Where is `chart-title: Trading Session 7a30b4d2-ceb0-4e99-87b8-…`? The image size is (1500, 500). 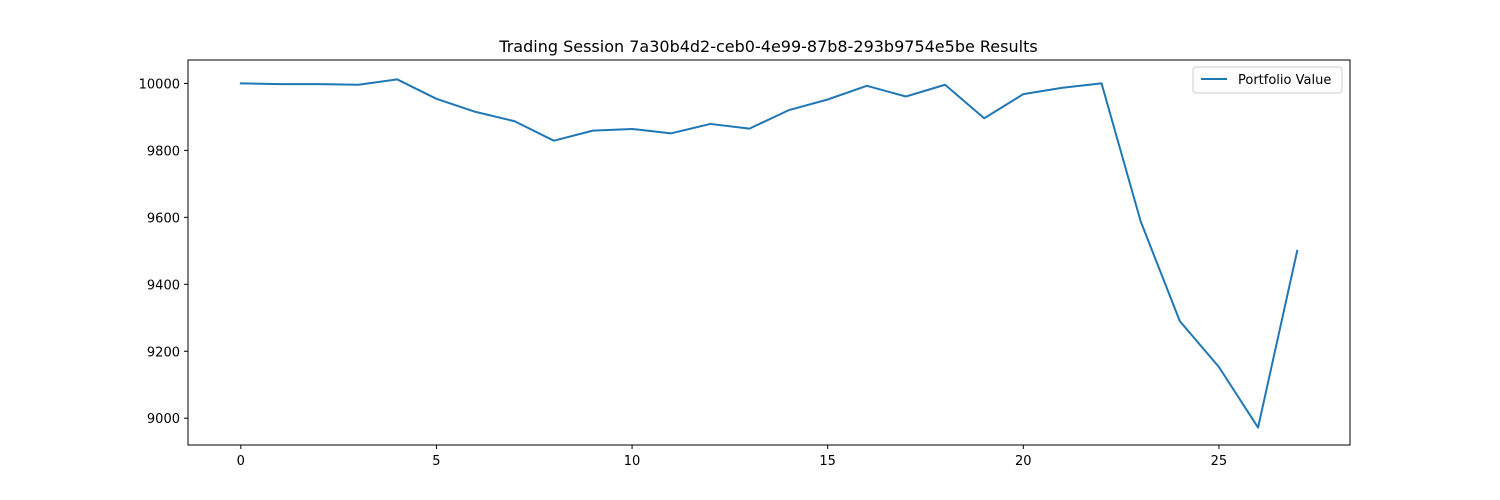
chart-title: Trading Session 7a30b4d2-ceb0-4e99-87b8-… is located at coordinates (767, 46).